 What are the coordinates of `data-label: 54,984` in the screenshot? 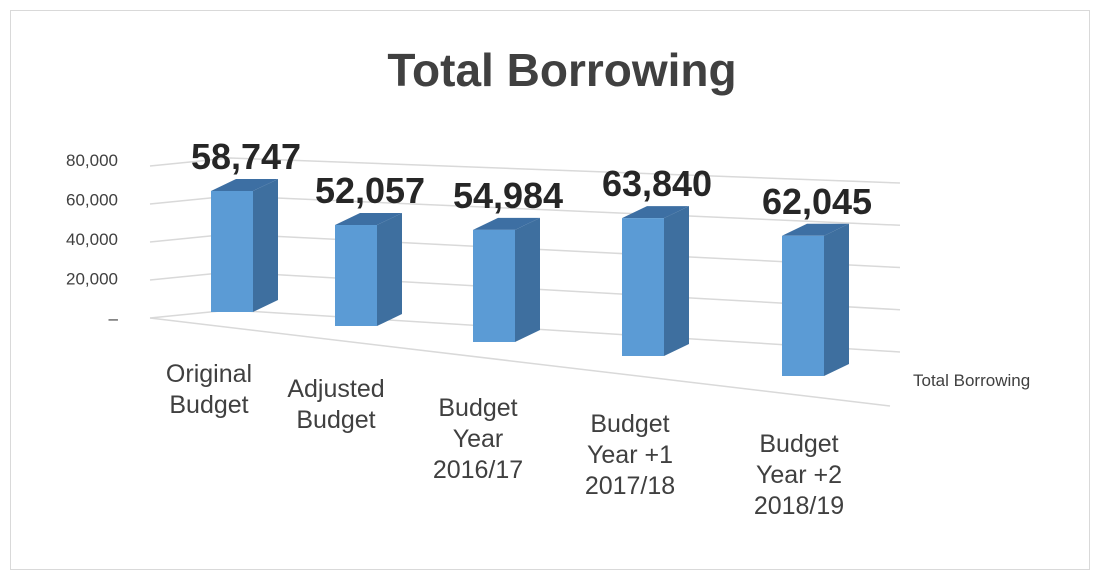 It's located at (508, 195).